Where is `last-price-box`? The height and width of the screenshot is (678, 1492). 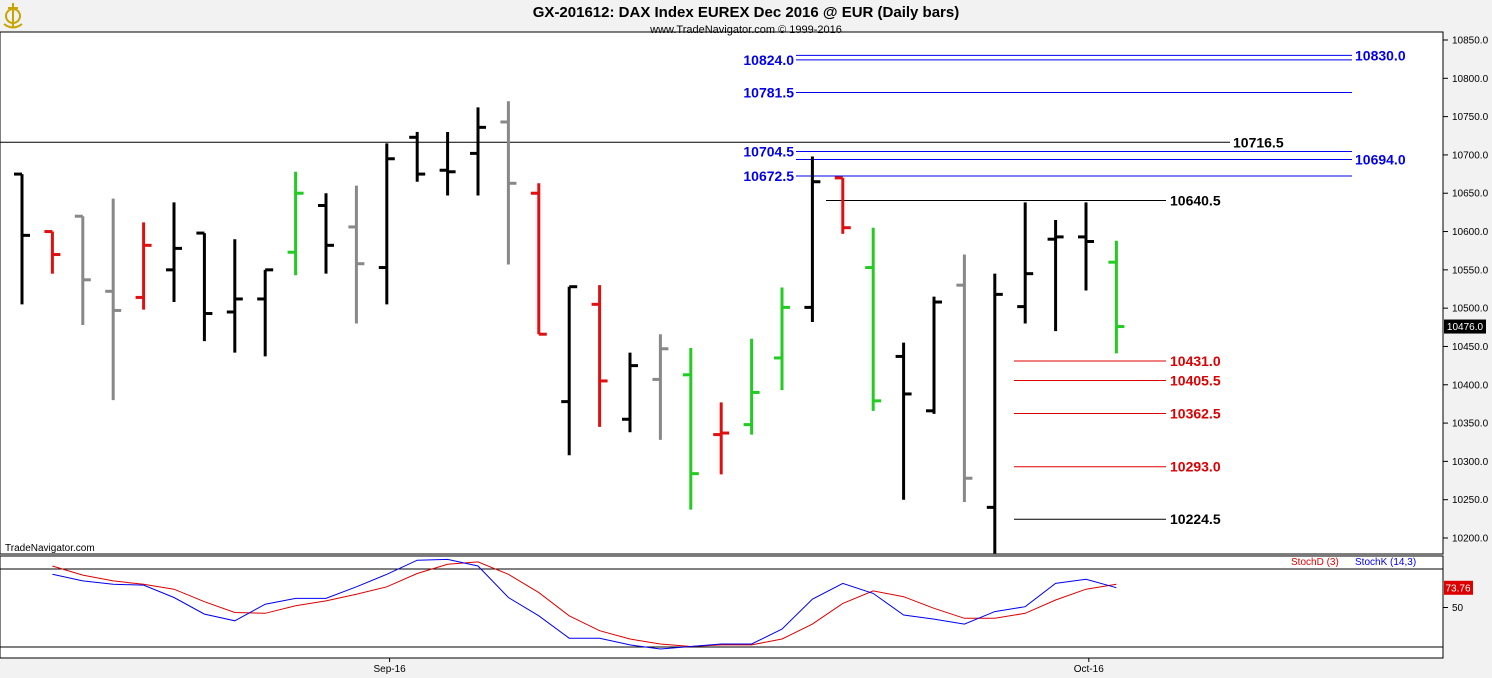
last-price-box is located at coordinates (1465, 326).